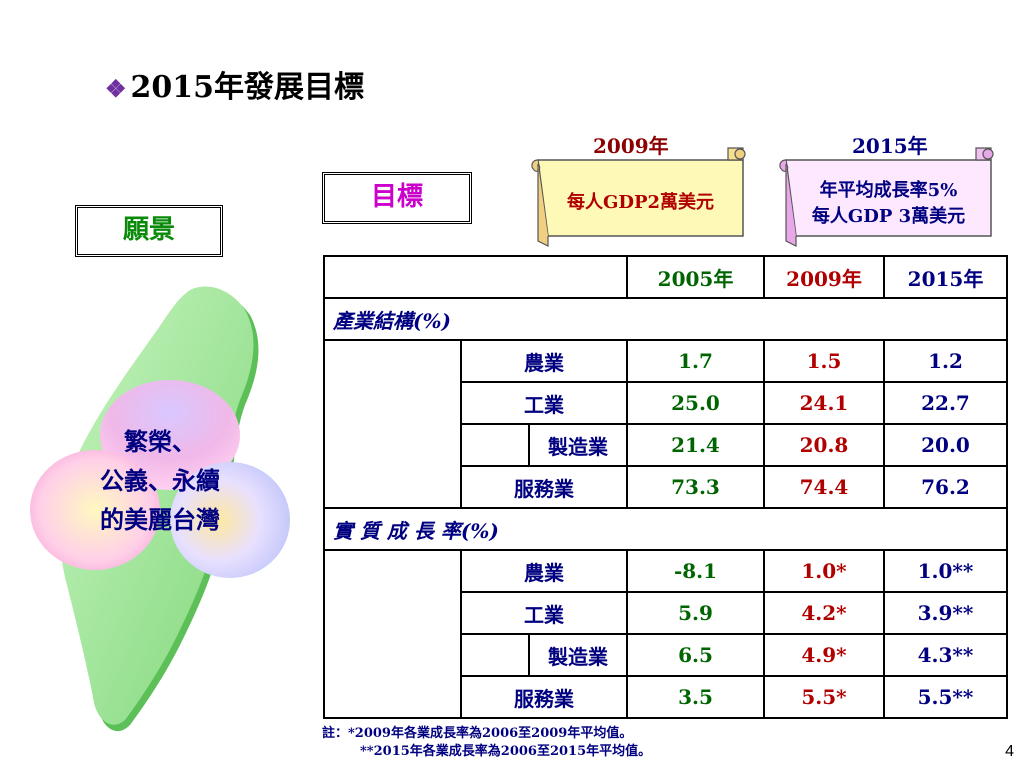 The height and width of the screenshot is (768, 1024). Describe the element at coordinates (945, 697) in the screenshot. I see `cell-2015: 5.5**` at that location.